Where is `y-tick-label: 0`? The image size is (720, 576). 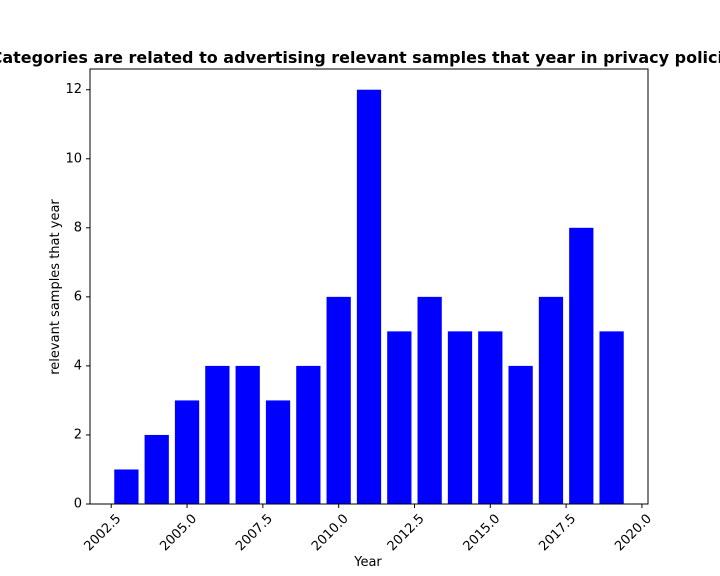 y-tick-label: 0 is located at coordinates (78, 504).